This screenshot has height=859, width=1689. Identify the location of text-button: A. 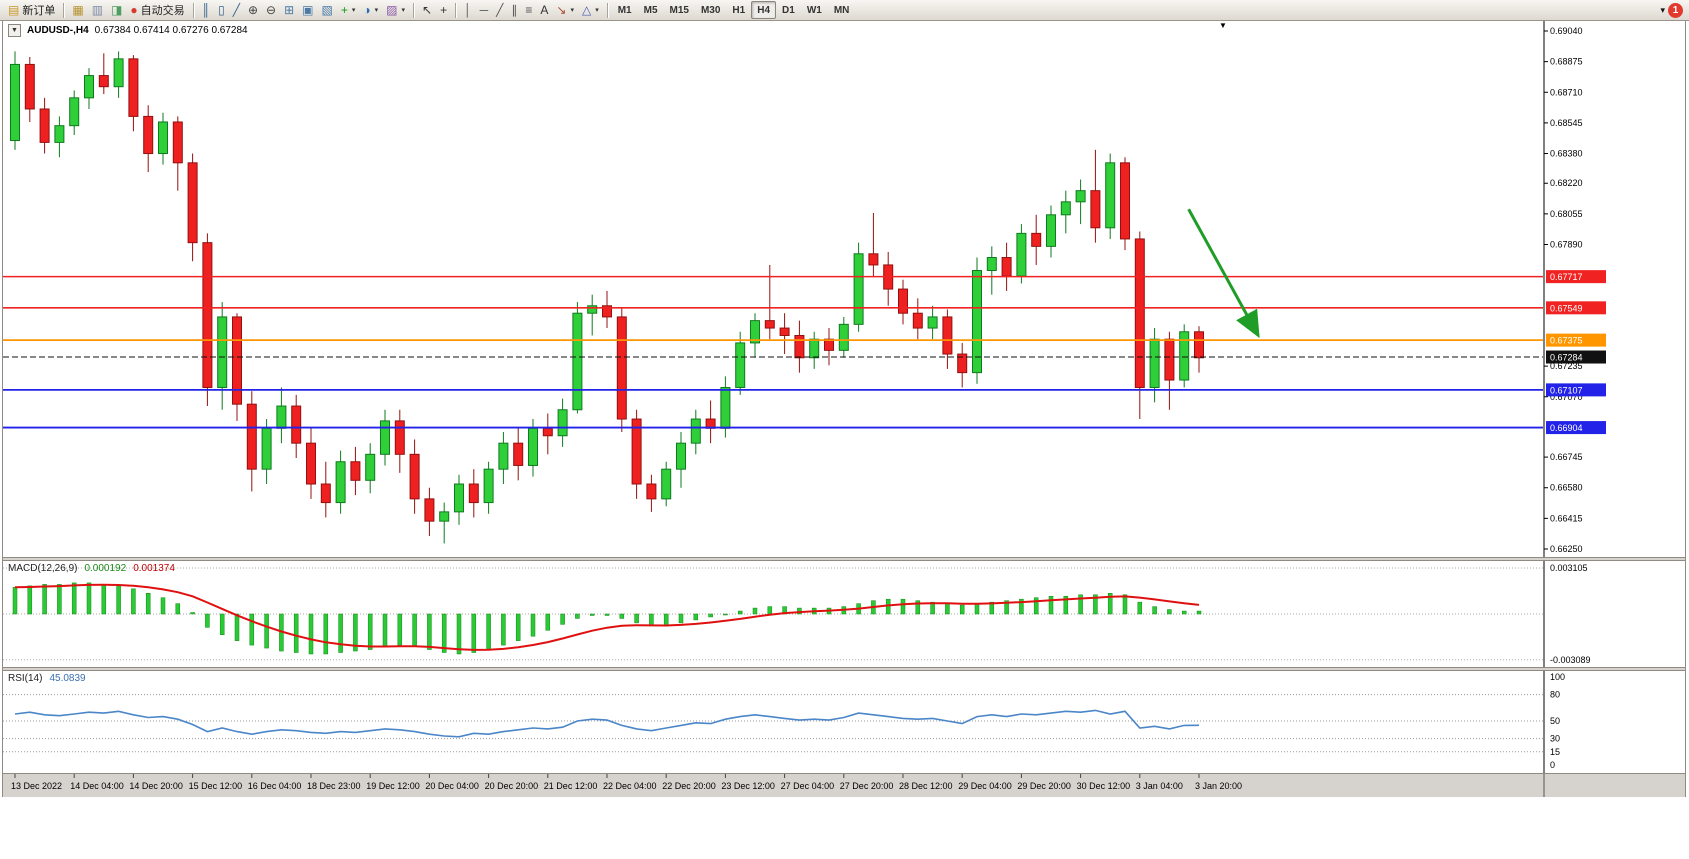
(544, 10).